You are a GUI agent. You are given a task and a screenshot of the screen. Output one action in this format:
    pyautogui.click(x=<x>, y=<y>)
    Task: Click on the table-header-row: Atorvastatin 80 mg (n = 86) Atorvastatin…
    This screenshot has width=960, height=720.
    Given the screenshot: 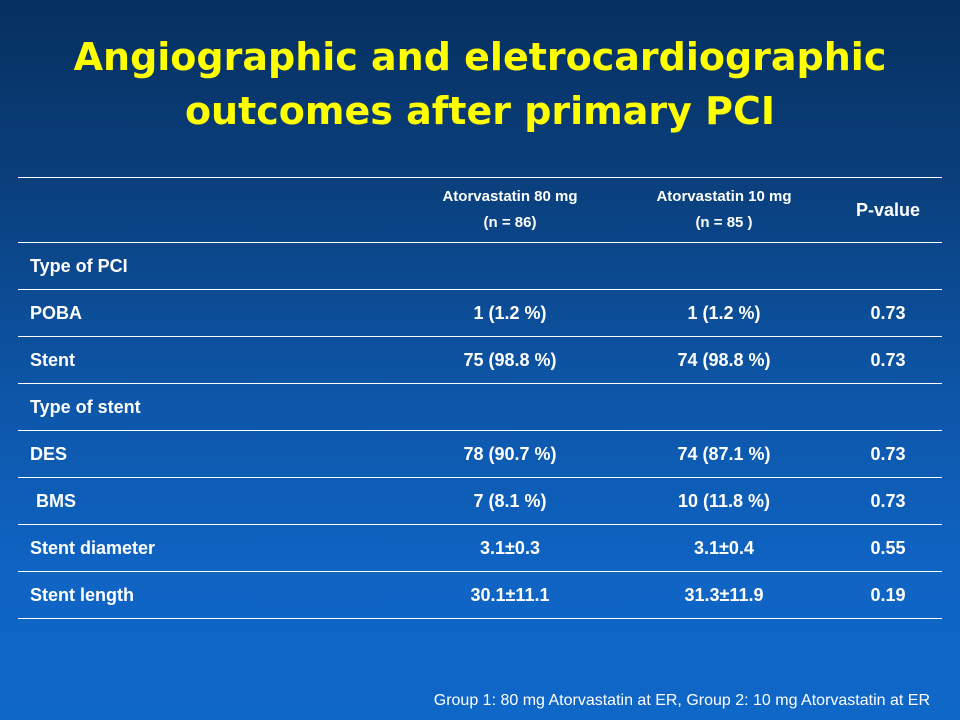 What is the action you would take?
    pyautogui.click(x=480, y=210)
    